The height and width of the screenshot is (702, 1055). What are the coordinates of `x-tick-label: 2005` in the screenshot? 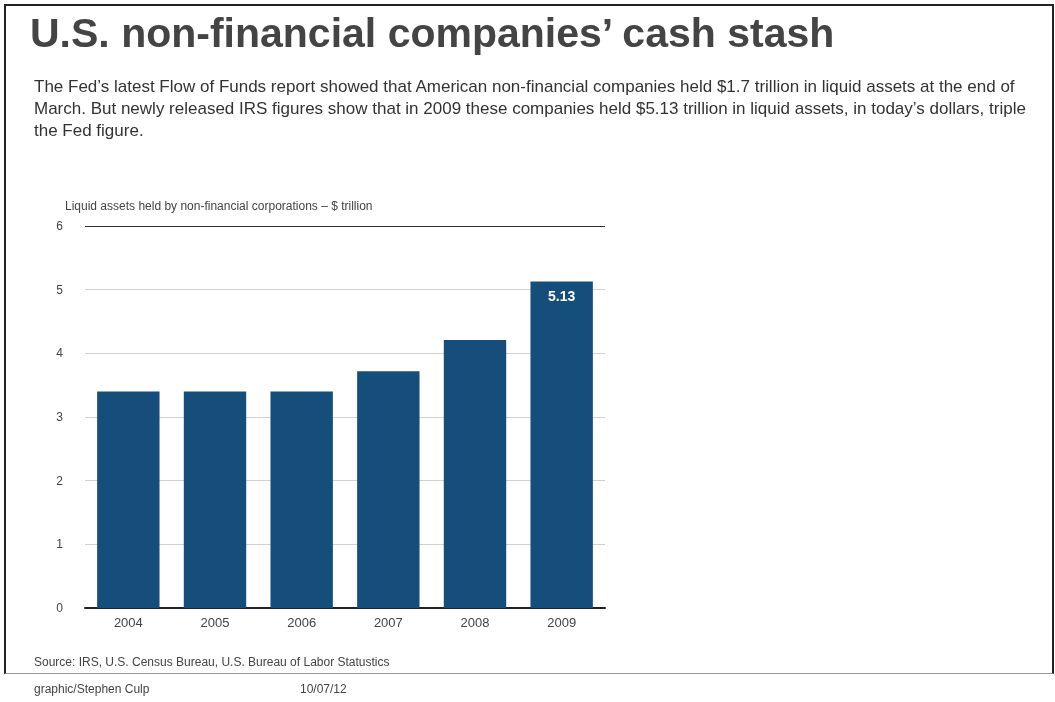 It's located at (215, 622).